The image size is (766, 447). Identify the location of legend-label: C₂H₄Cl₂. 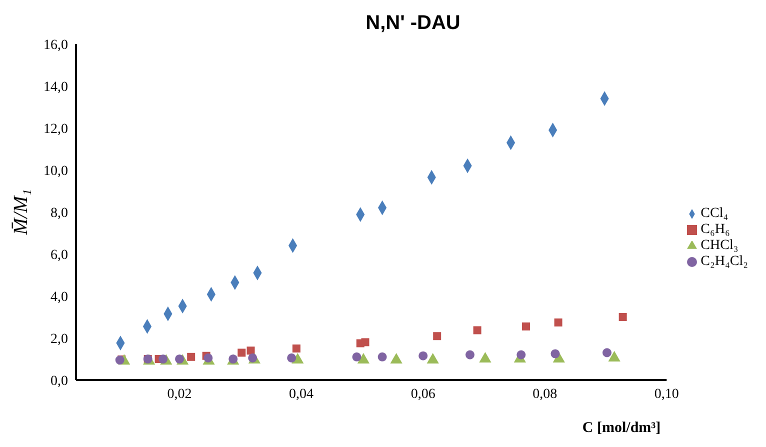
(724, 261).